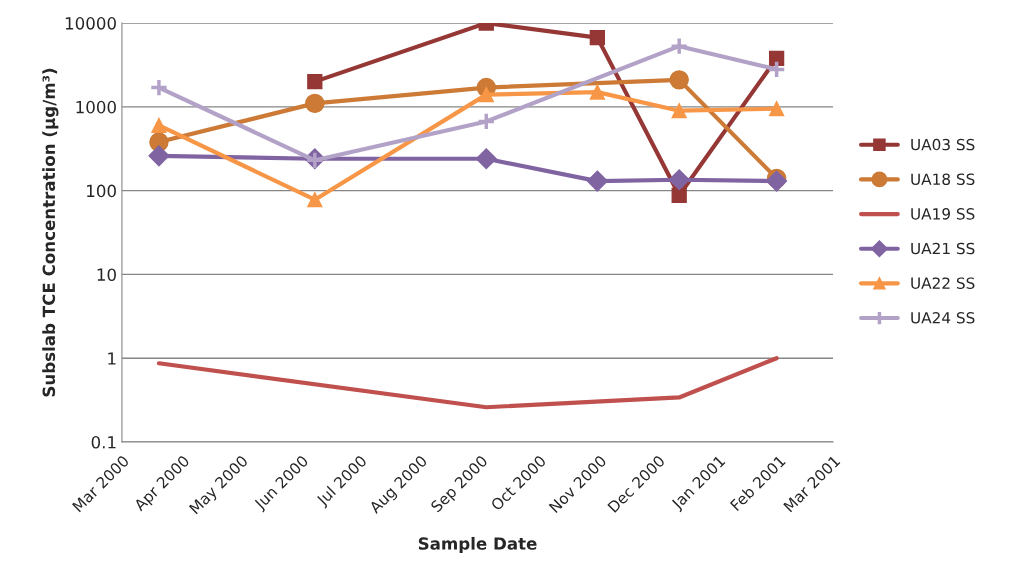  What do you see at coordinates (943, 179) in the screenshot?
I see `legend-label: UA18 SS` at bounding box center [943, 179].